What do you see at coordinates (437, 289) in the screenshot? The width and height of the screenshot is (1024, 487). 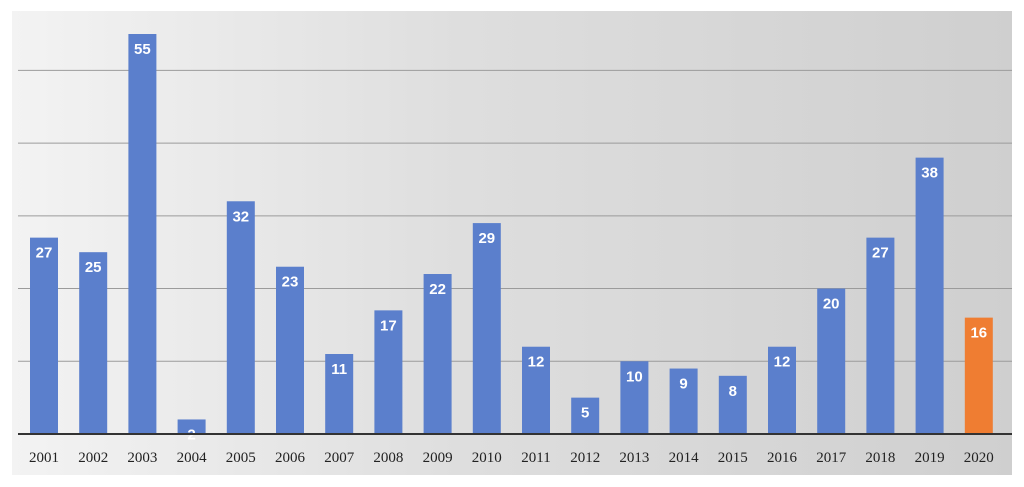 I see `bar-value-label: 22` at bounding box center [437, 289].